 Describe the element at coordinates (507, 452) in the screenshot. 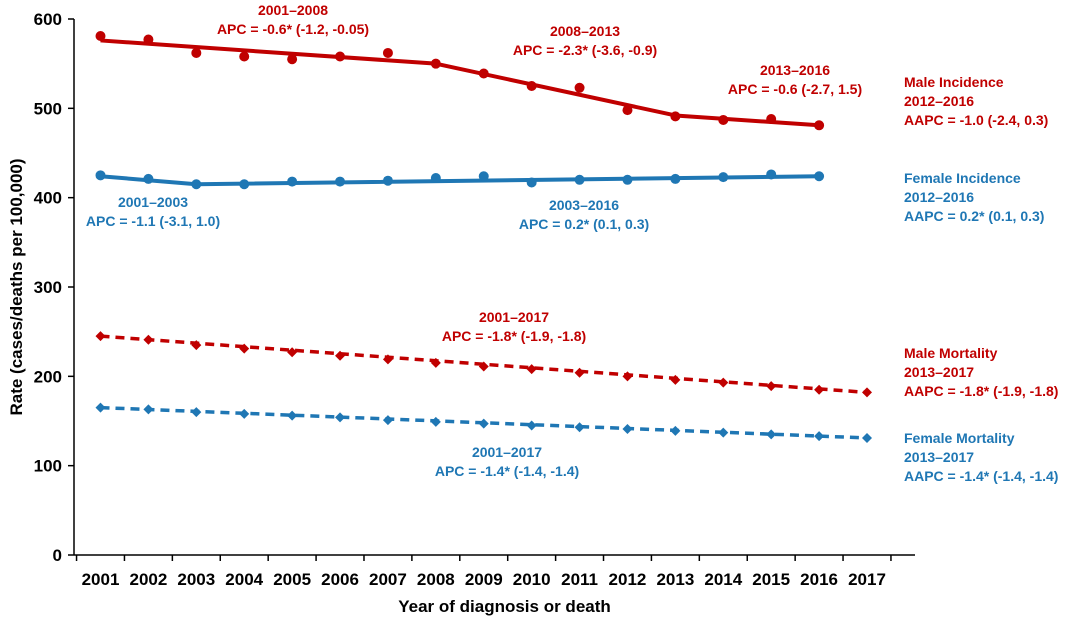

I see `segment-annotation-line: 2001–2017` at that location.